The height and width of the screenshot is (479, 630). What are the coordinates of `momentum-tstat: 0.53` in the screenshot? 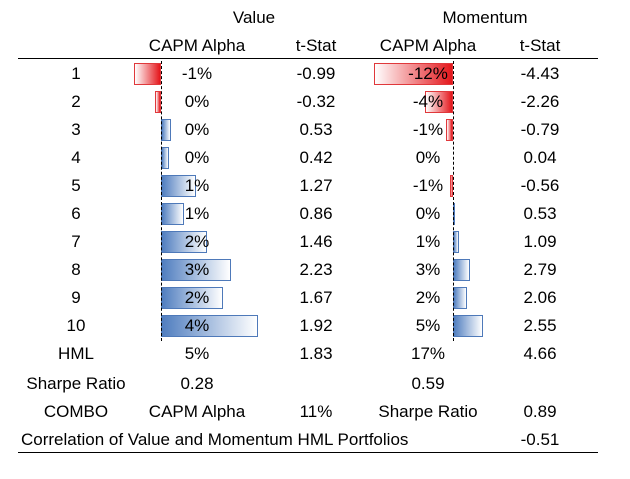 It's located at (540, 213).